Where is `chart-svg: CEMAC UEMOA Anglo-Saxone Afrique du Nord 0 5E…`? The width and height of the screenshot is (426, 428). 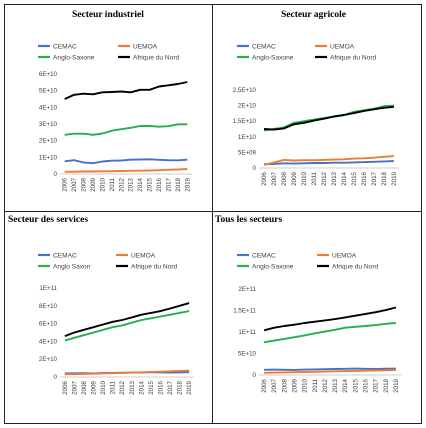
chart-svg: CEMAC UEMOA Anglo-Saxone Afrique du Nord 0 5E… is located at coordinates (317, 322).